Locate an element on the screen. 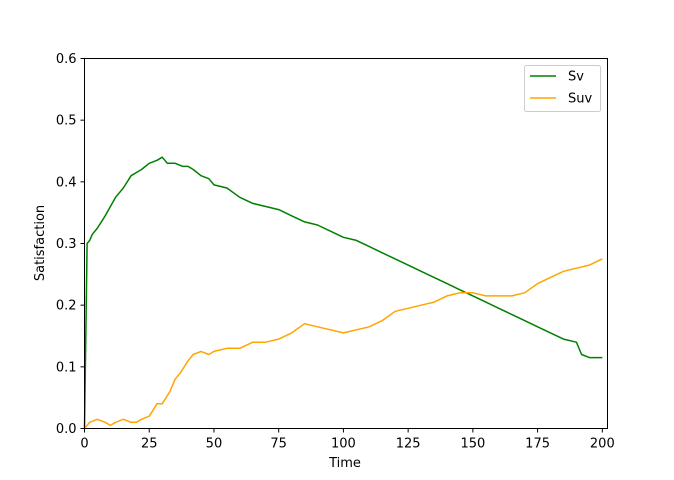 The height and width of the screenshot is (480, 674). y-tick-label: 0.3 is located at coordinates (66, 244).